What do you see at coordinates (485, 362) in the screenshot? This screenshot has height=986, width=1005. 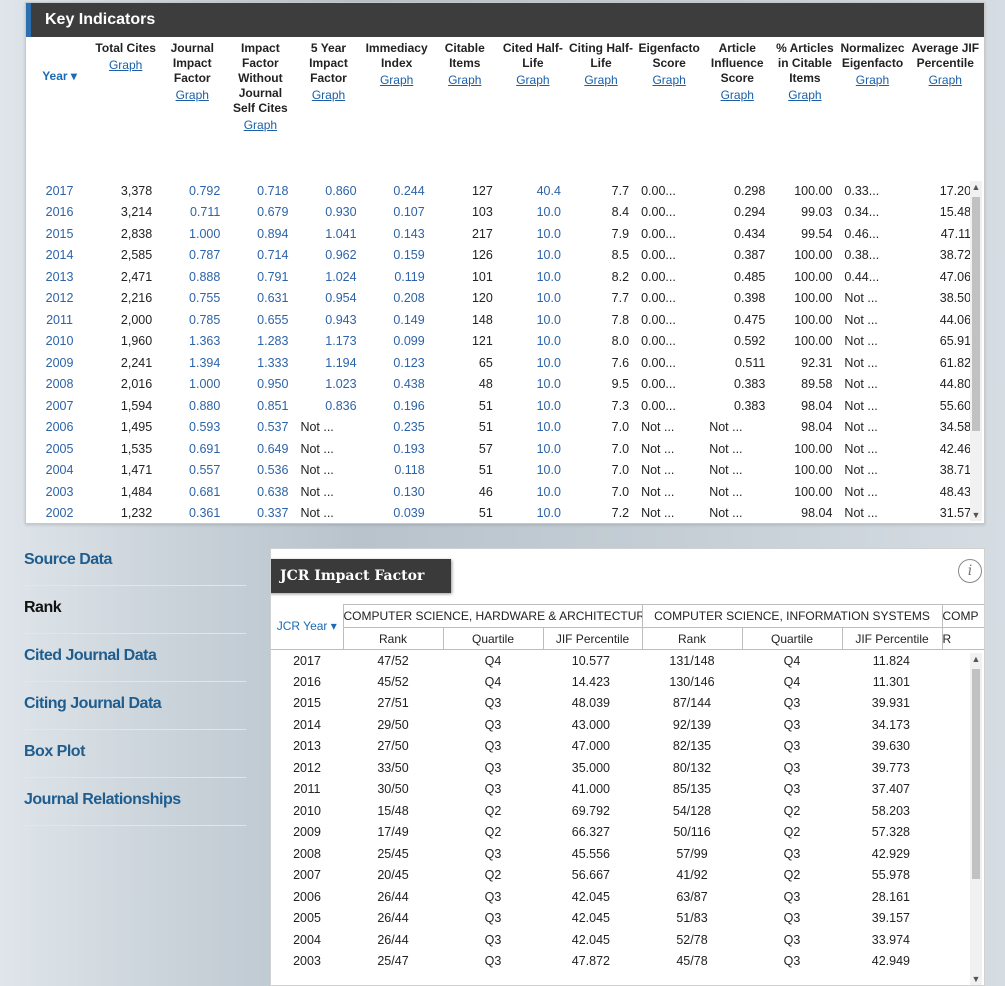 I see `table-cell: 65` at bounding box center [485, 362].